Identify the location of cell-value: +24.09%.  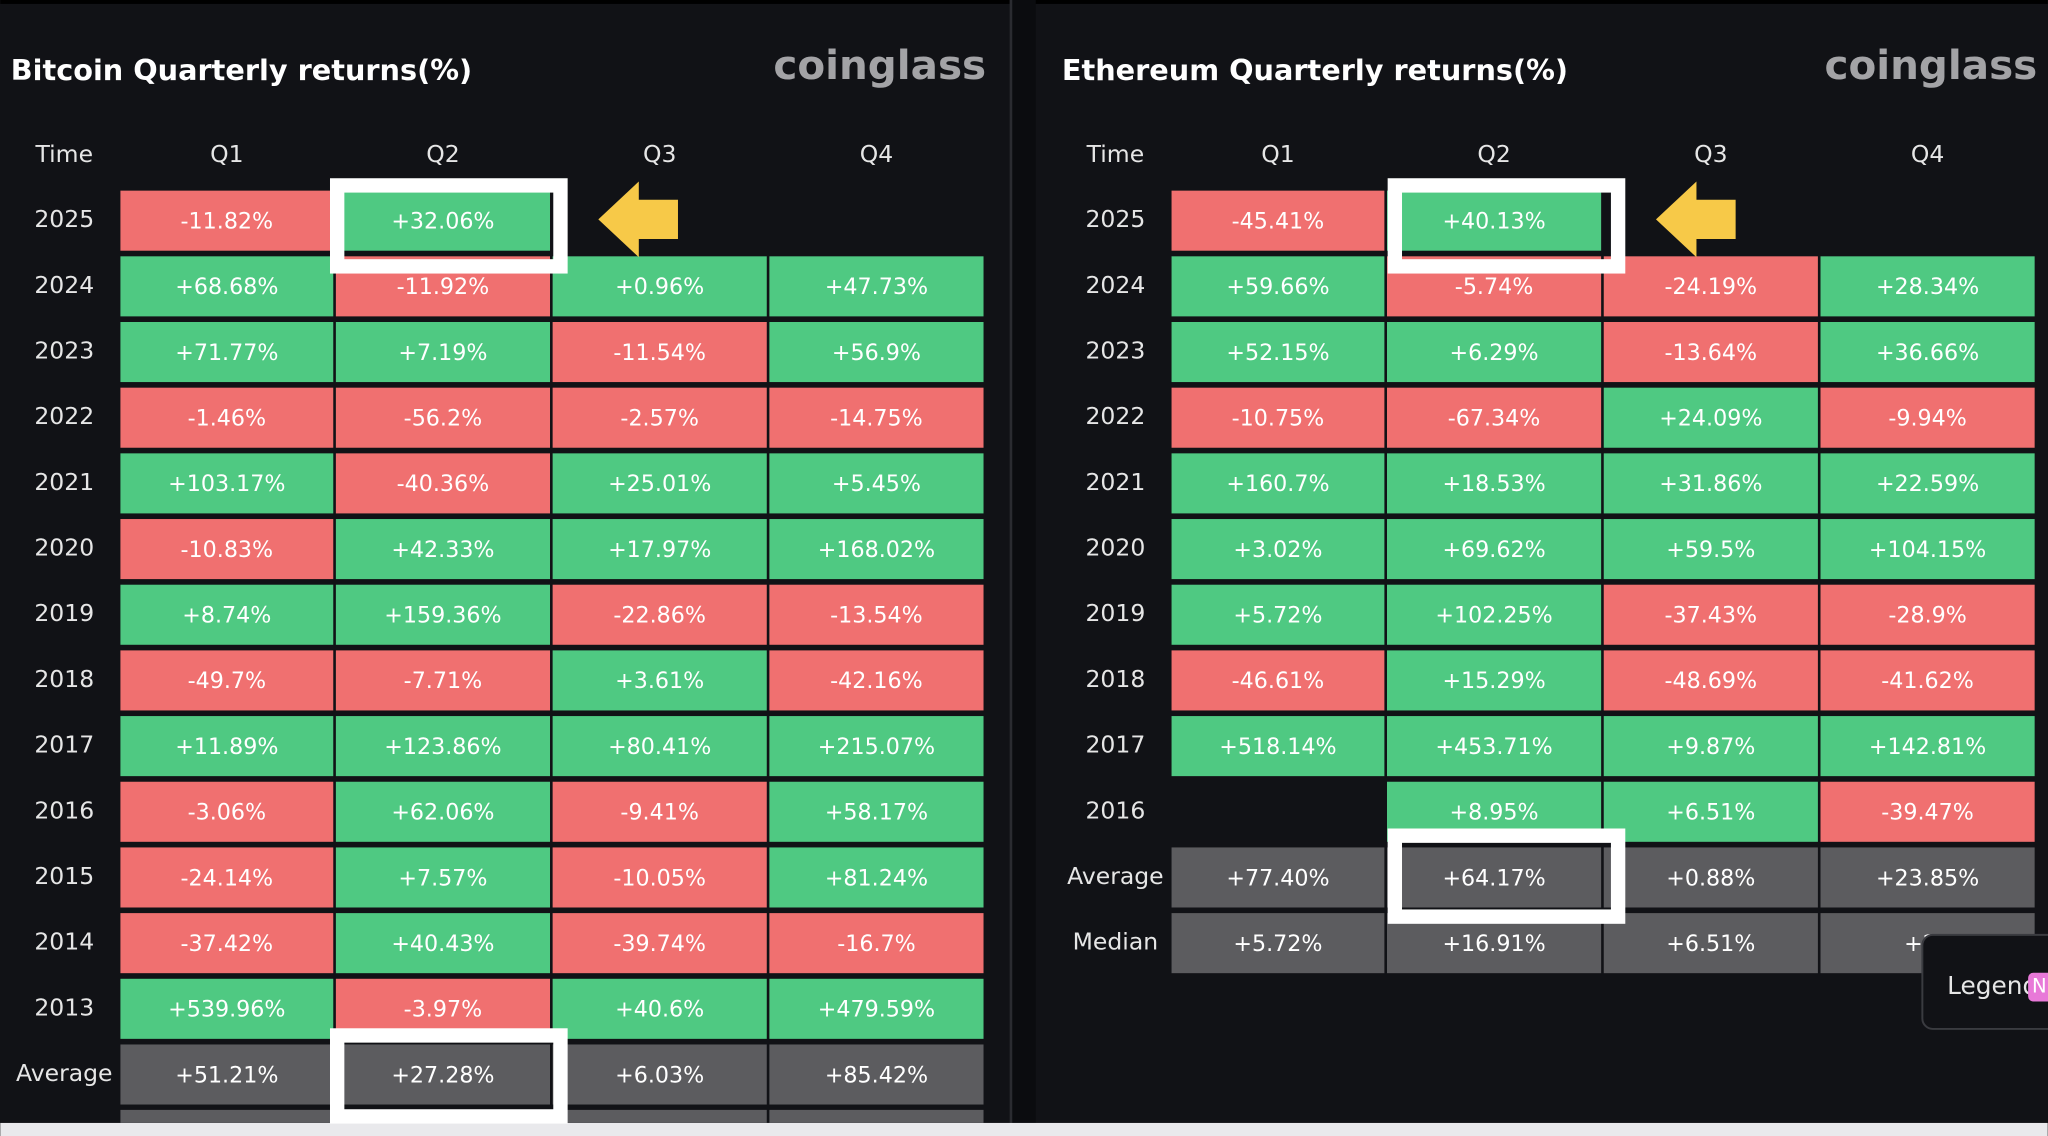
(1710, 419).